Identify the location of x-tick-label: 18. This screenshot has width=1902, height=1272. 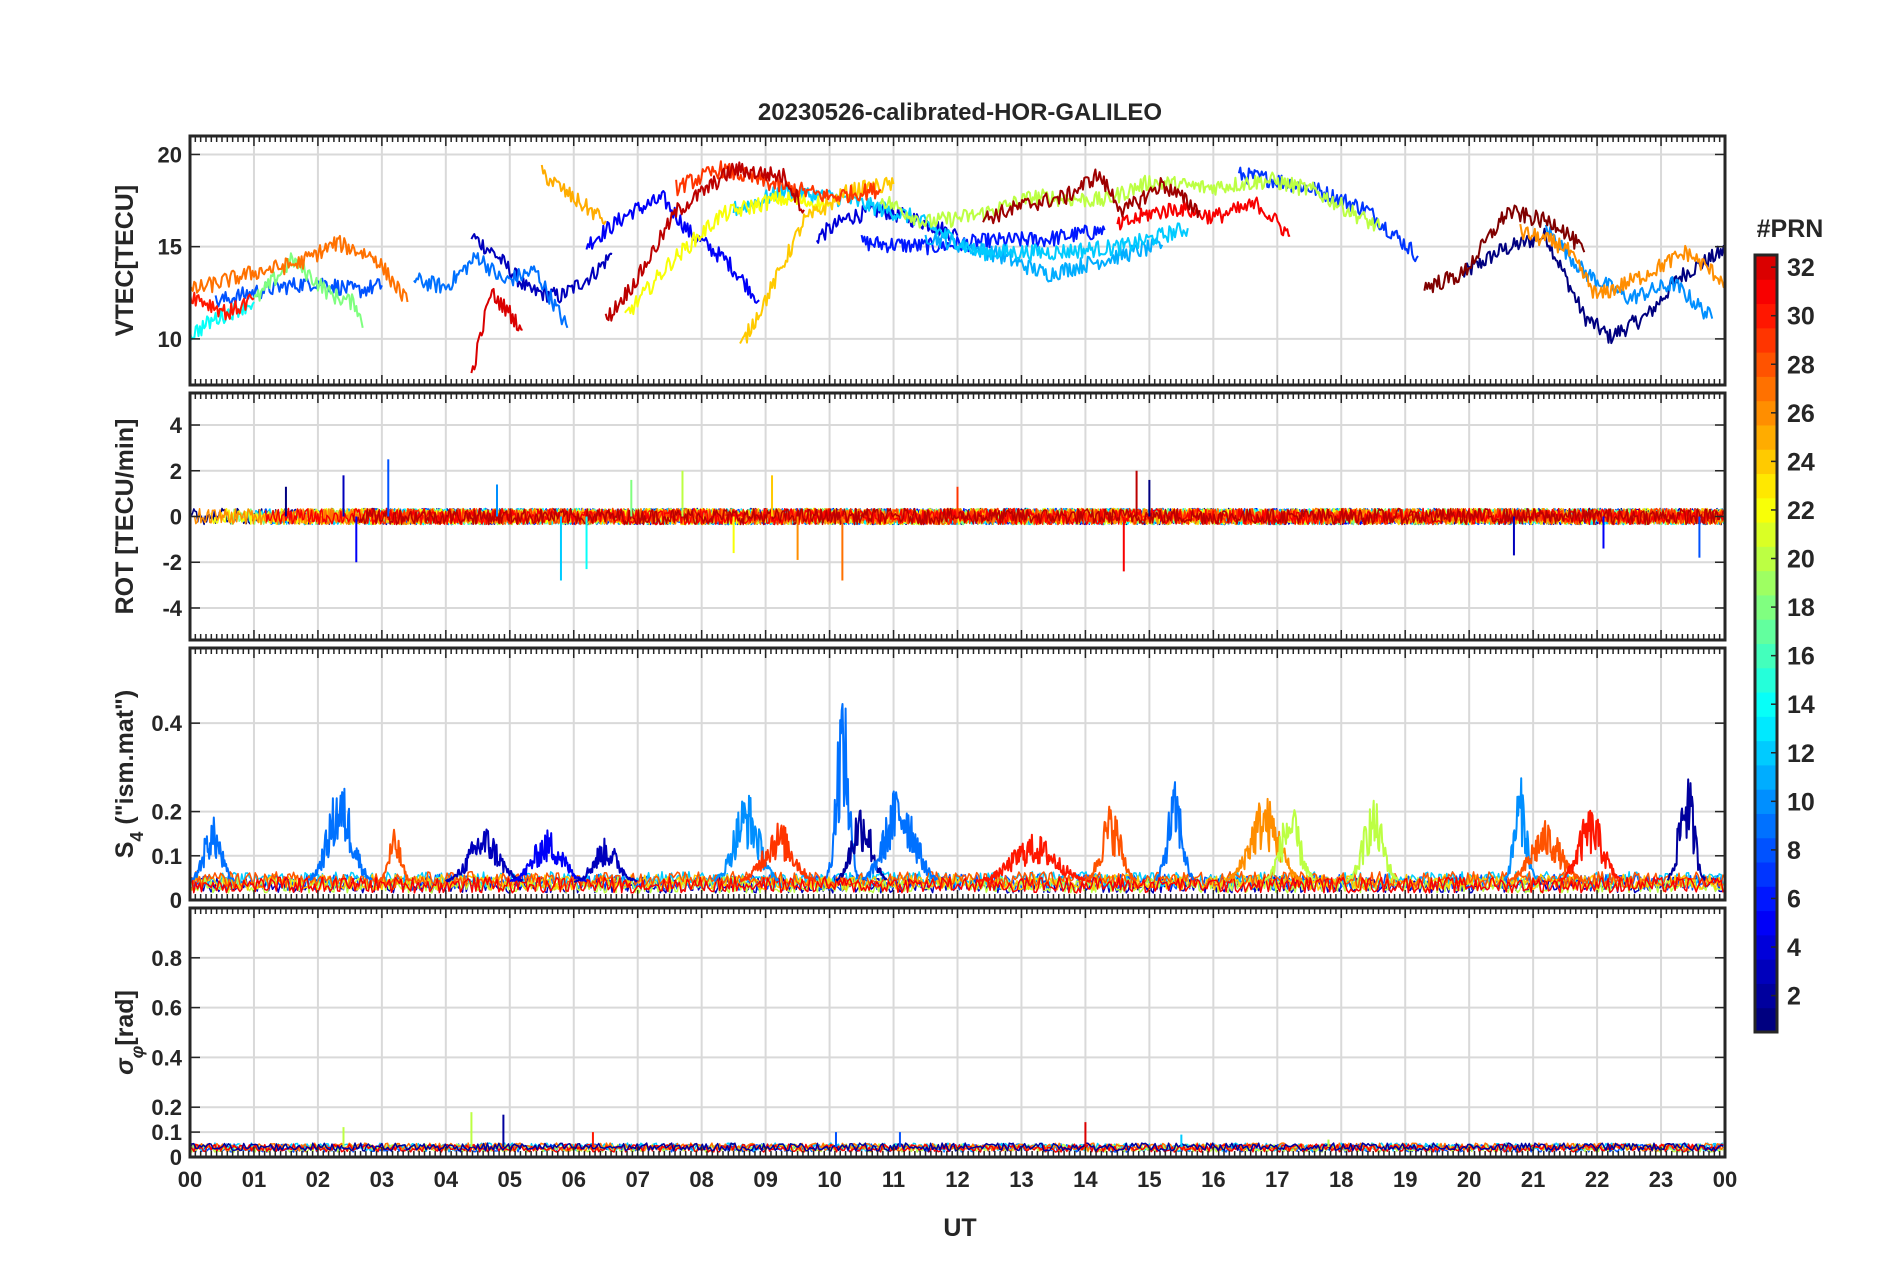
(1341, 1179).